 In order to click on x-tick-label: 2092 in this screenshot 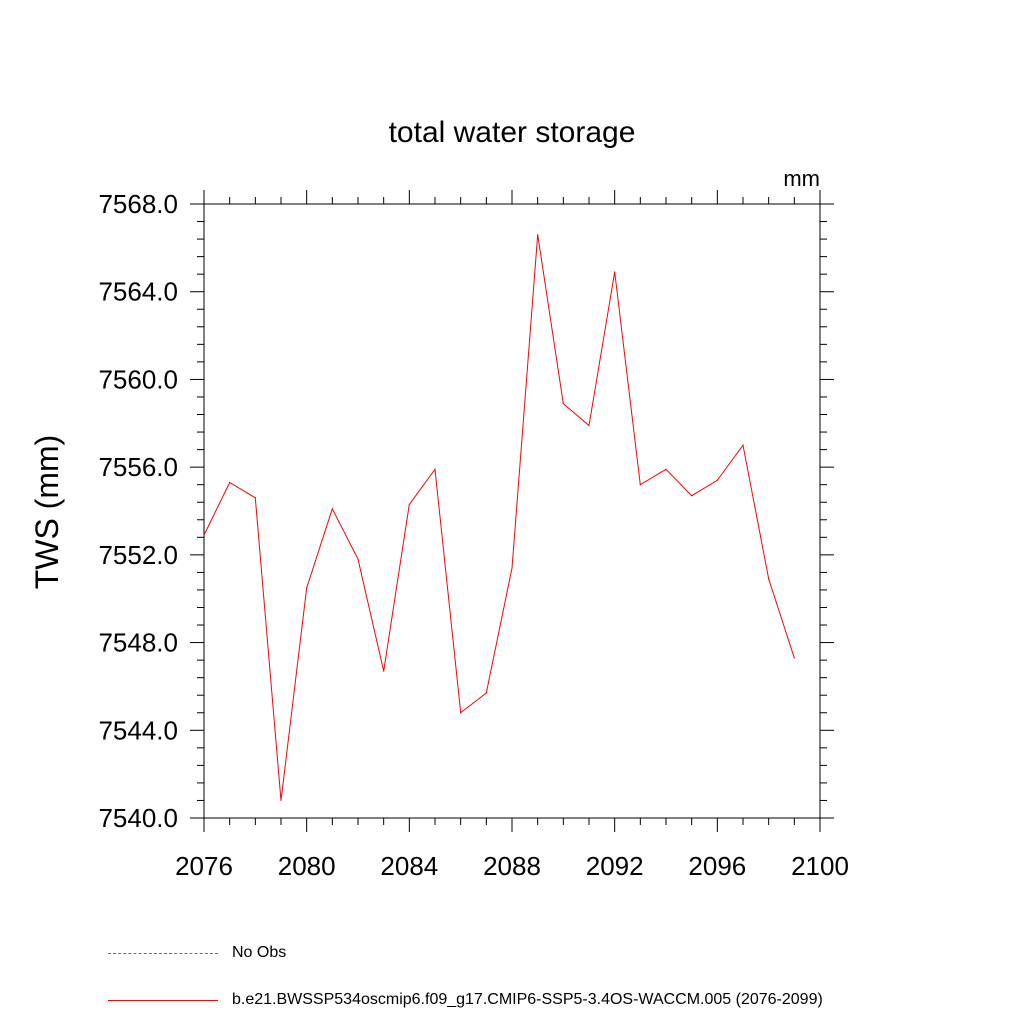, I will do `click(615, 866)`.